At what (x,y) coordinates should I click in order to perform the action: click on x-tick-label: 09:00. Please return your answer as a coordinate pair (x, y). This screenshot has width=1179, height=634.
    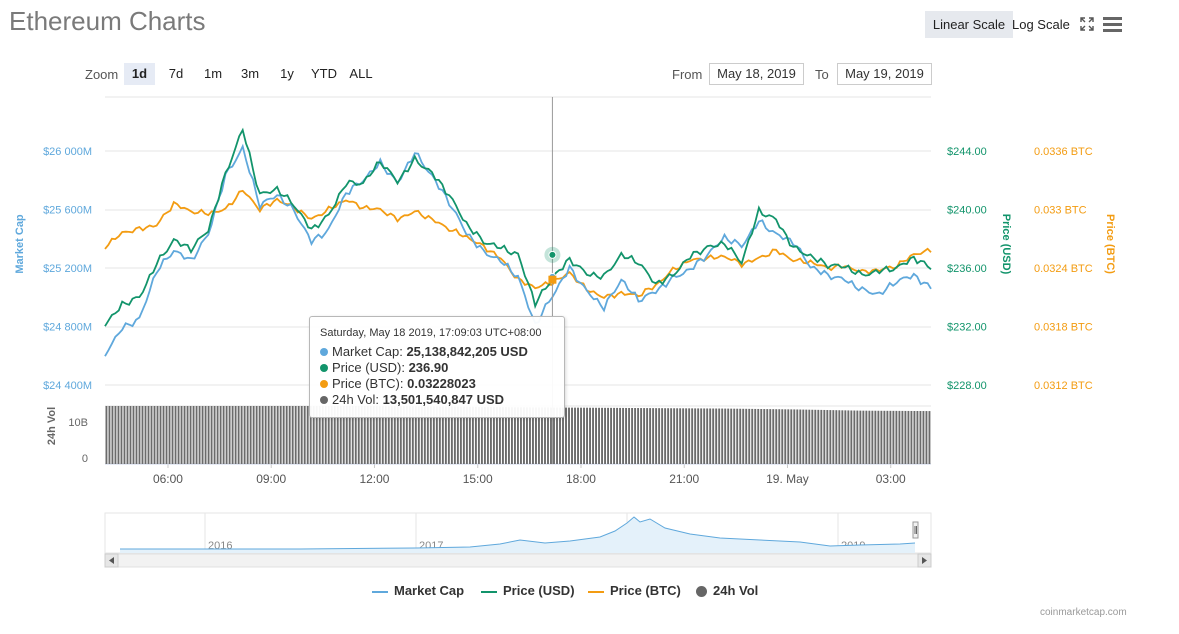
    Looking at the image, I should click on (271, 479).